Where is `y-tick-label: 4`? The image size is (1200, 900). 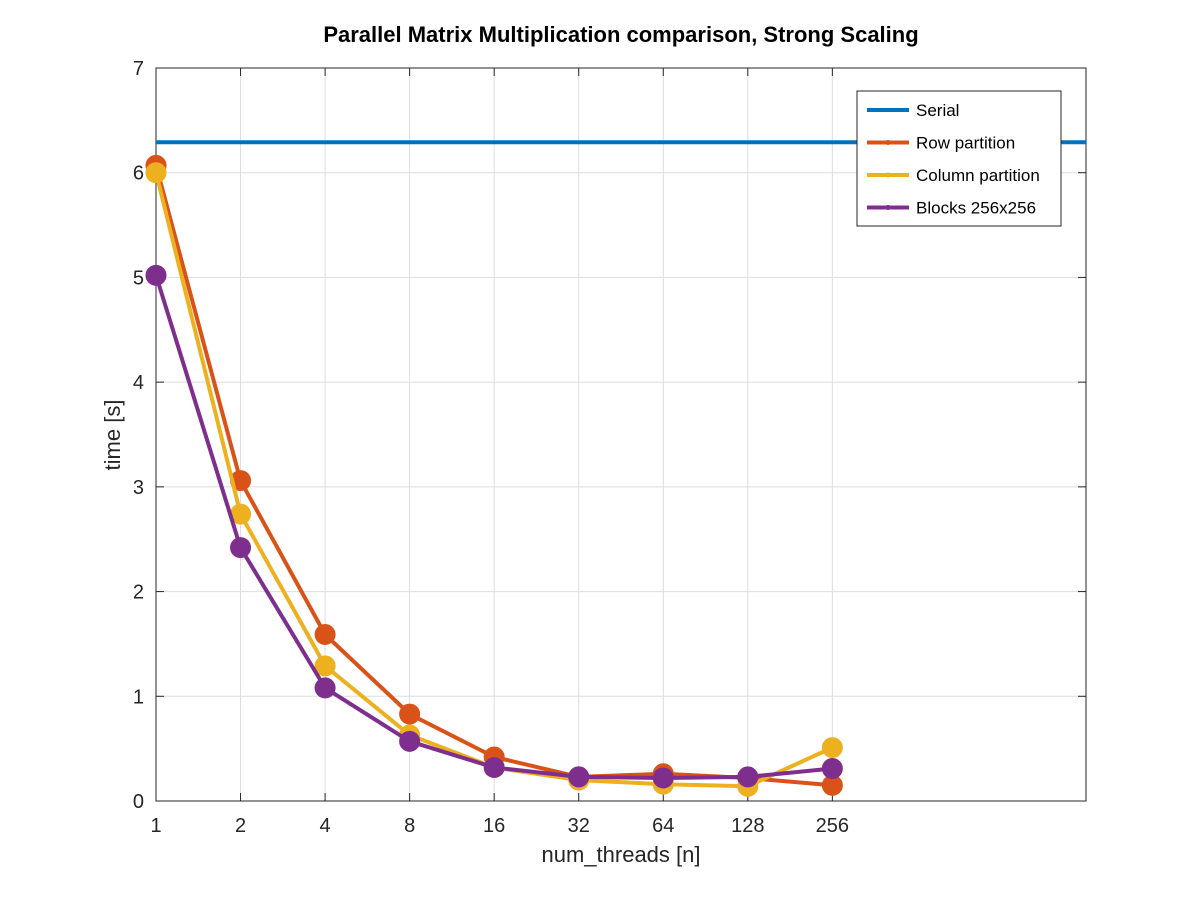
y-tick-label: 4 is located at coordinates (138, 383).